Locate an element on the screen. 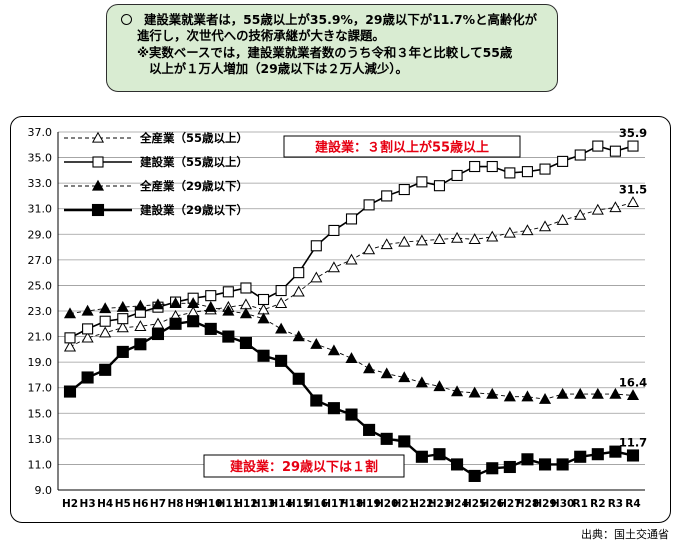  summary-line-4: 以上が１万人増加（29歳以下は２万人減少）。 is located at coordinates (278, 69).